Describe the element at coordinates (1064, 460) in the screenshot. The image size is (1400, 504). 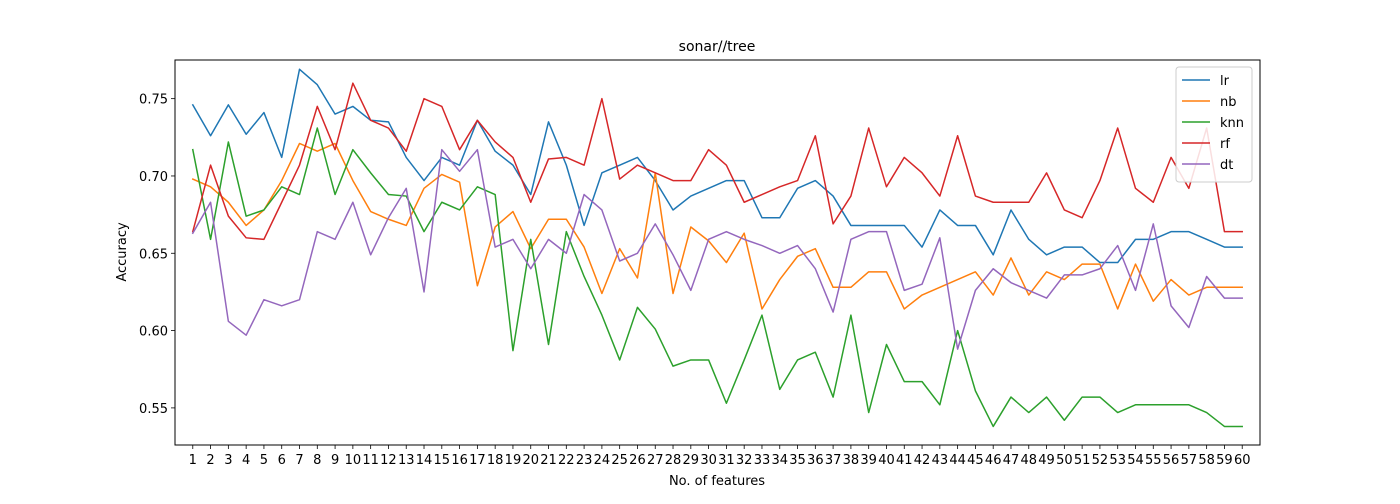
I see `x-tick-label: 50` at that location.